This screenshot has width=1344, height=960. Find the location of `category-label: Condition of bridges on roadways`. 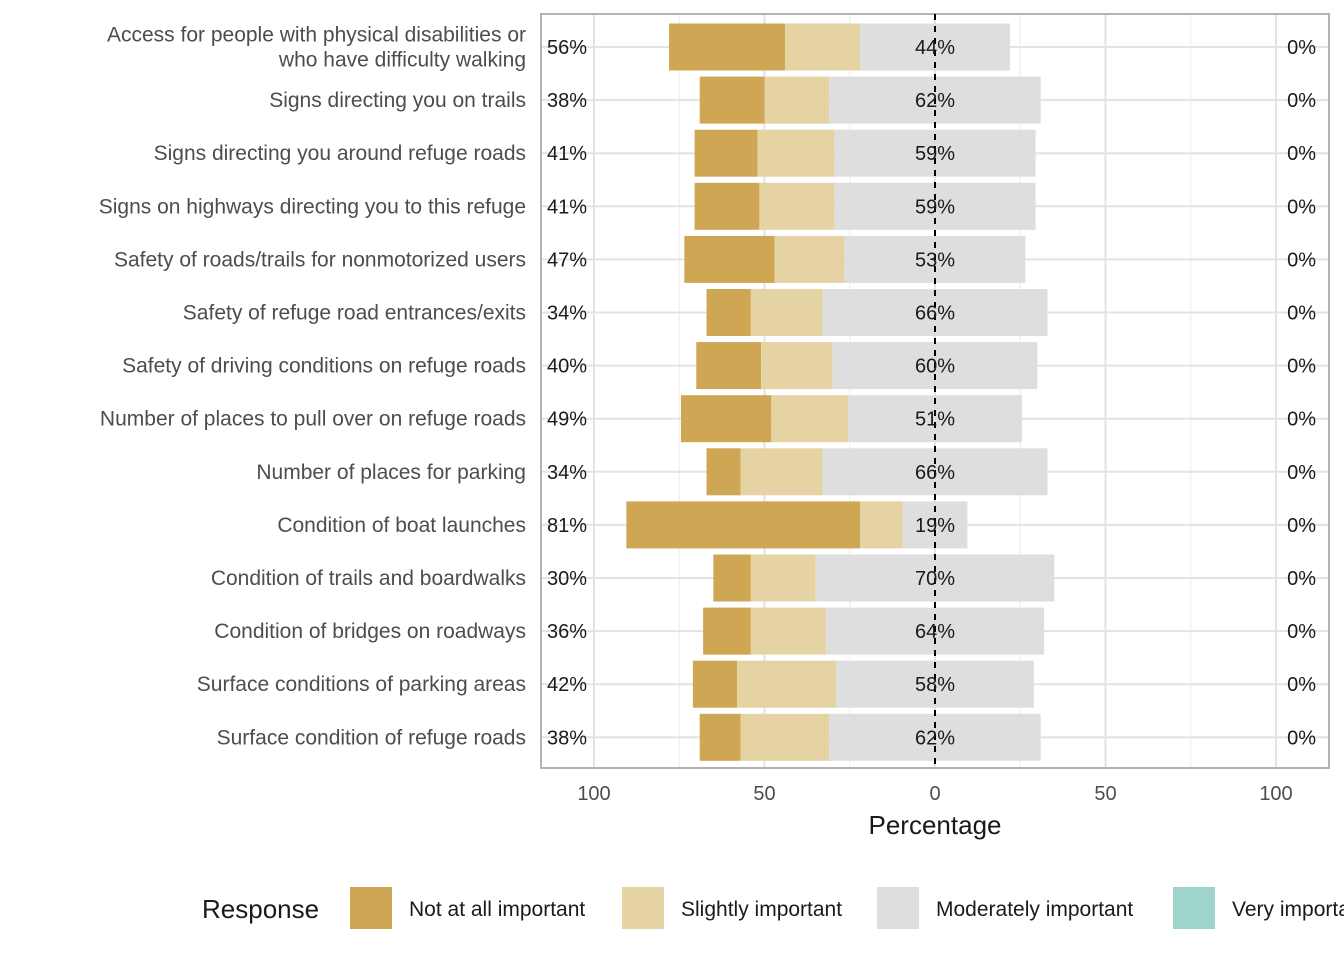

category-label: Condition of bridges on roadways is located at coordinates (370, 631).